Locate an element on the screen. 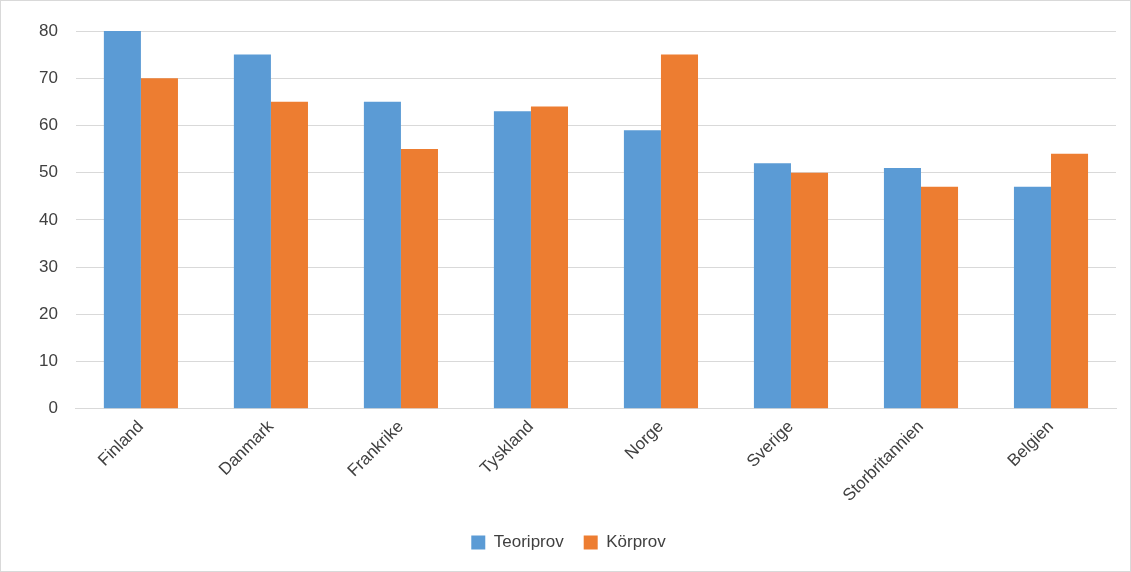  y-tick-label: 70 is located at coordinates (48, 77).